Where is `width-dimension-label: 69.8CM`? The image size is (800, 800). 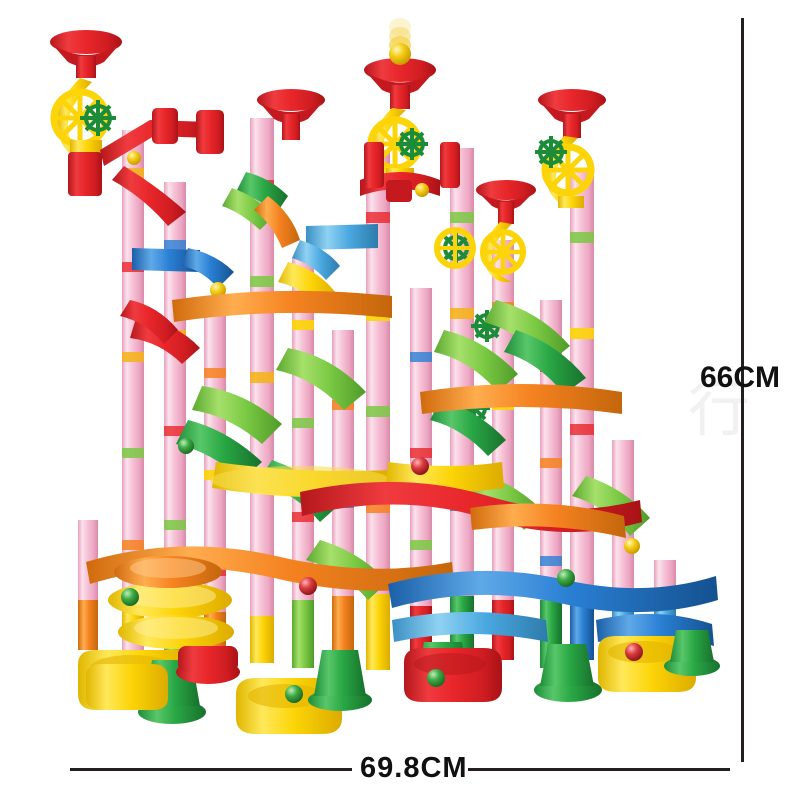
width-dimension-label: 69.8CM is located at coordinates (414, 768).